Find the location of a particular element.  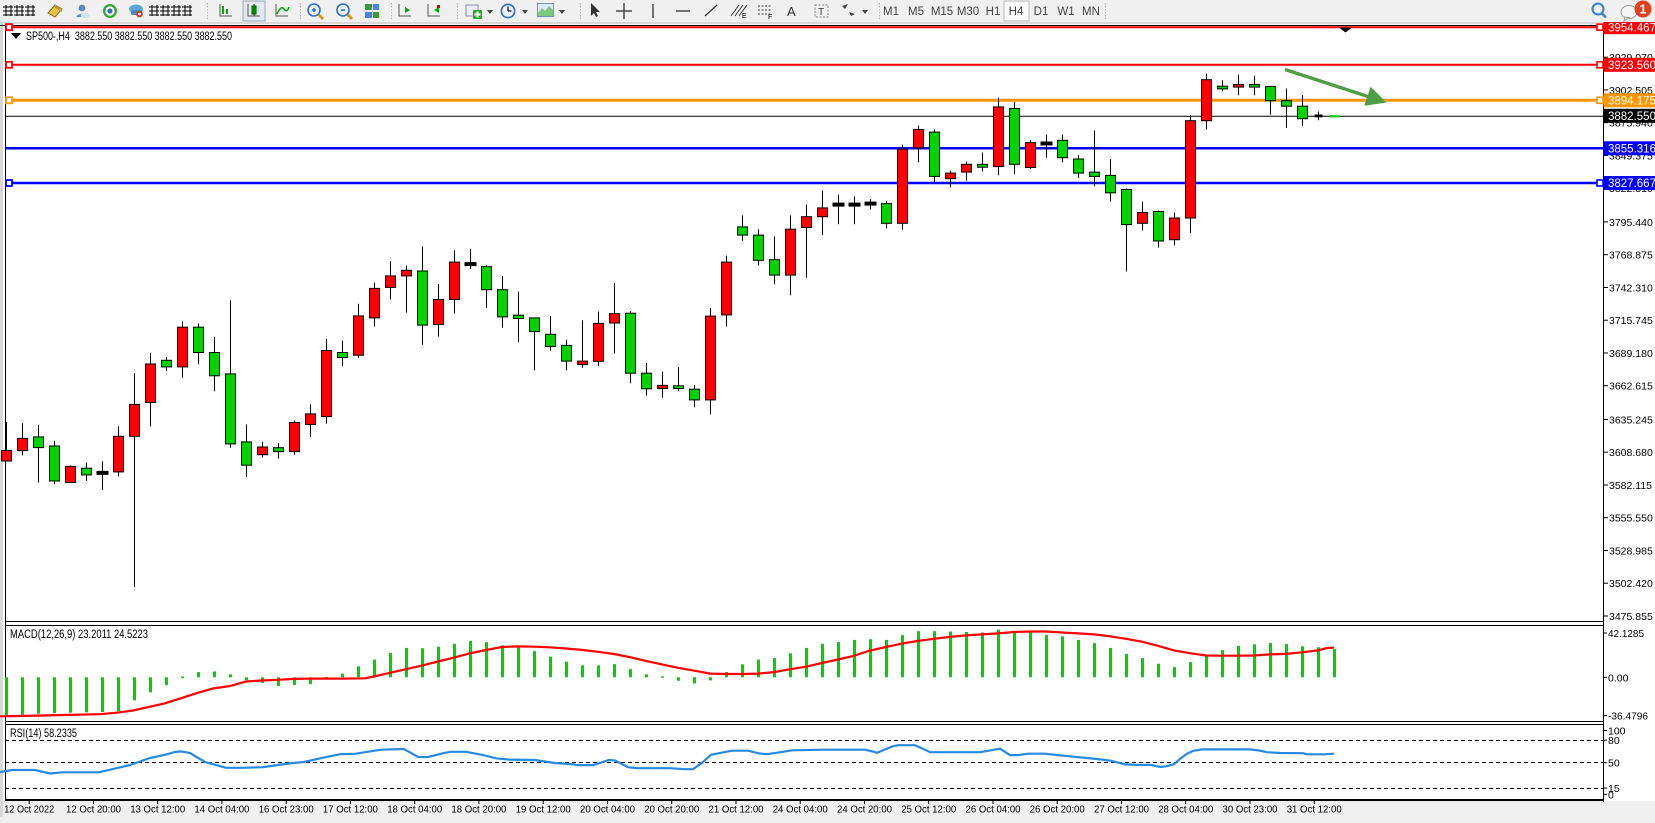

svg-text: T is located at coordinates (821, 12).